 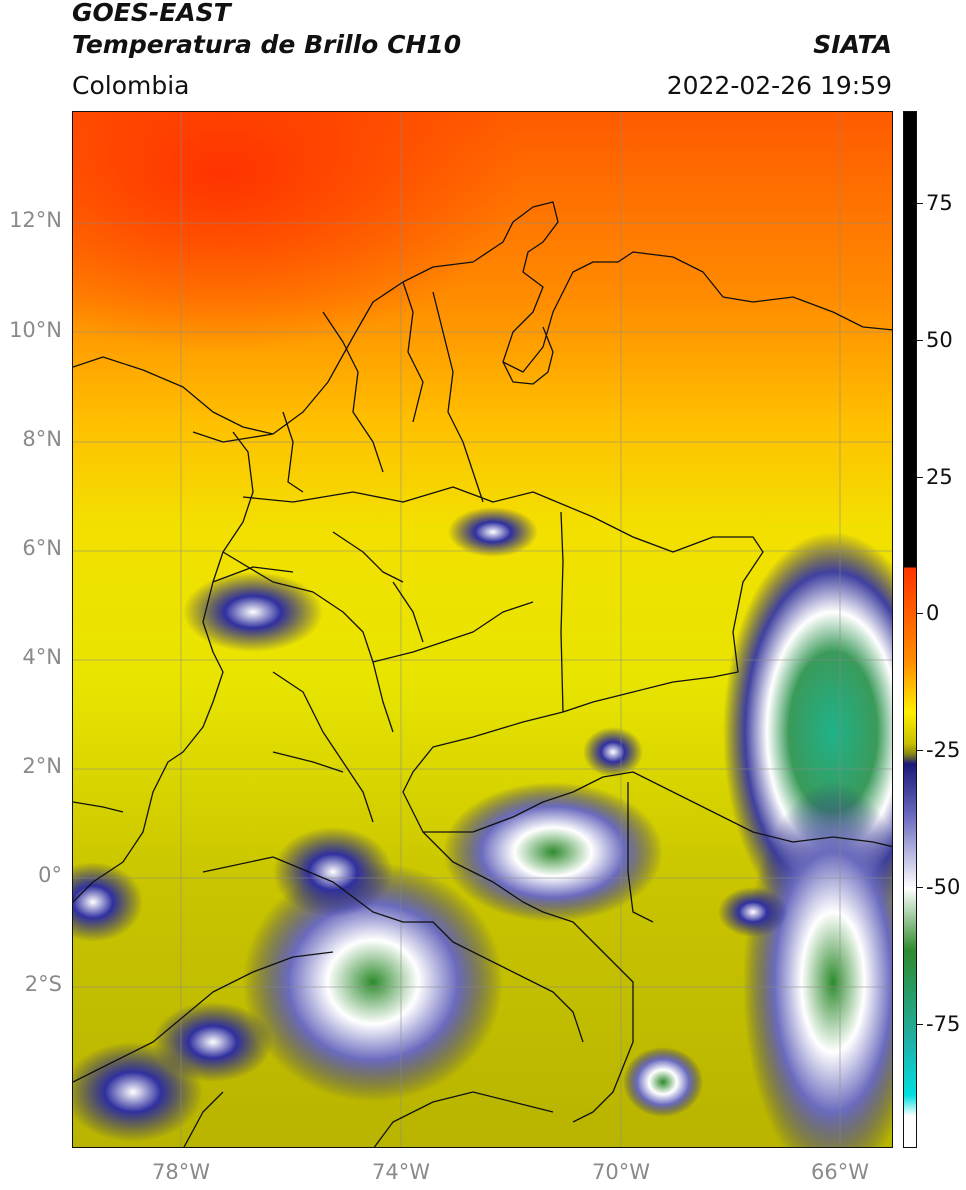 What do you see at coordinates (910, 629) in the screenshot?
I see `colorbar` at bounding box center [910, 629].